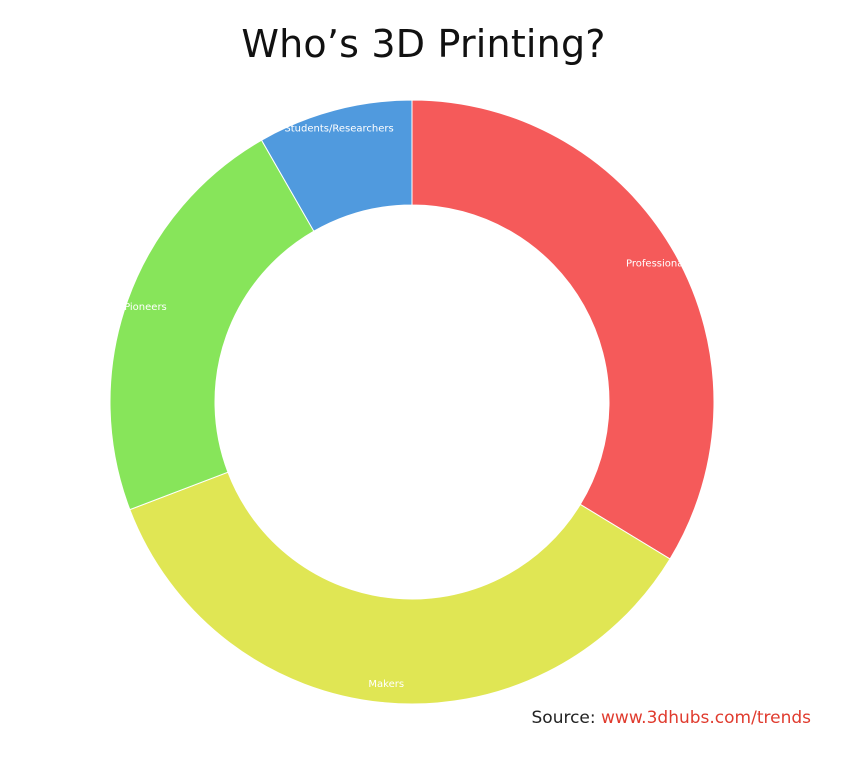  I want to click on source-note: Source: www.3dhubs.com/trends, so click(672, 718).